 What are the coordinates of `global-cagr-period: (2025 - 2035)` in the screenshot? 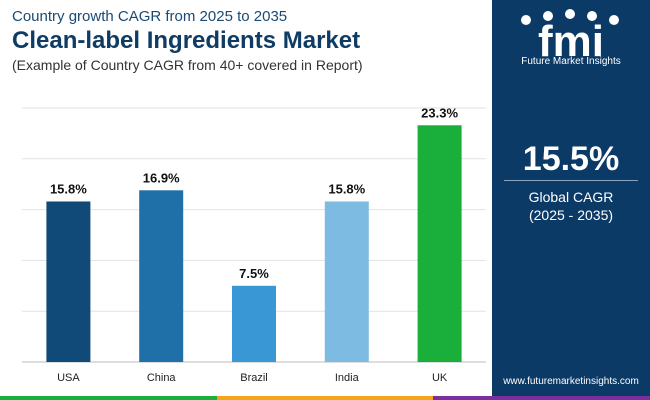 It's located at (571, 215).